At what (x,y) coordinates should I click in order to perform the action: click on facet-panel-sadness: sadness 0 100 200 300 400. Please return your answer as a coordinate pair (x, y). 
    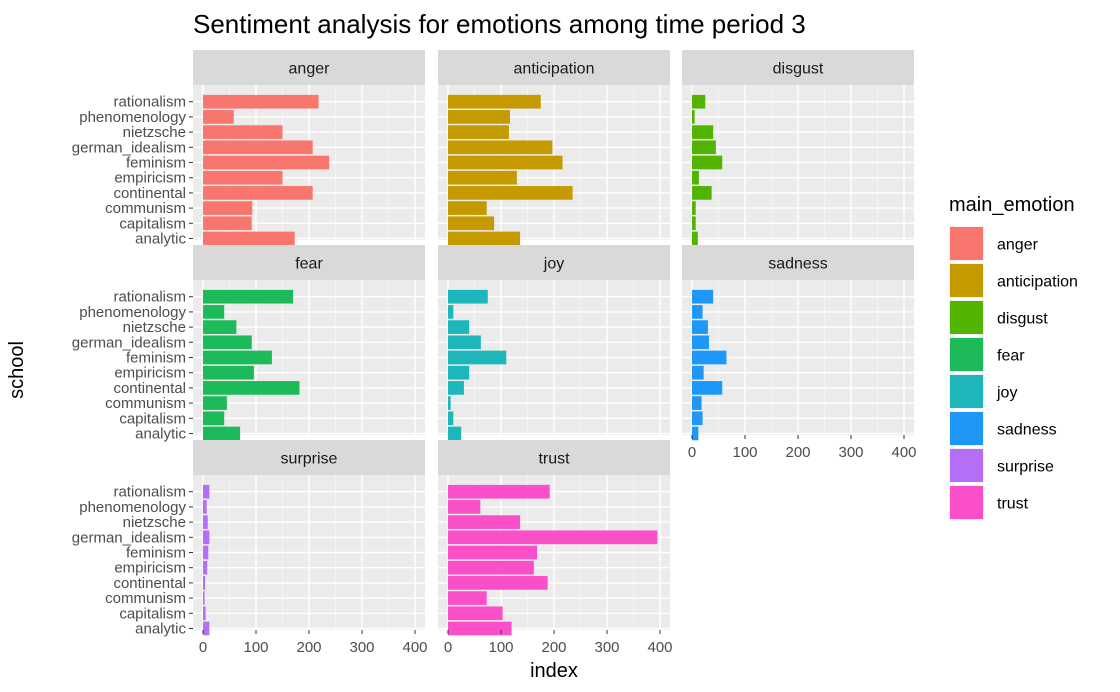
    Looking at the image, I should click on (799, 353).